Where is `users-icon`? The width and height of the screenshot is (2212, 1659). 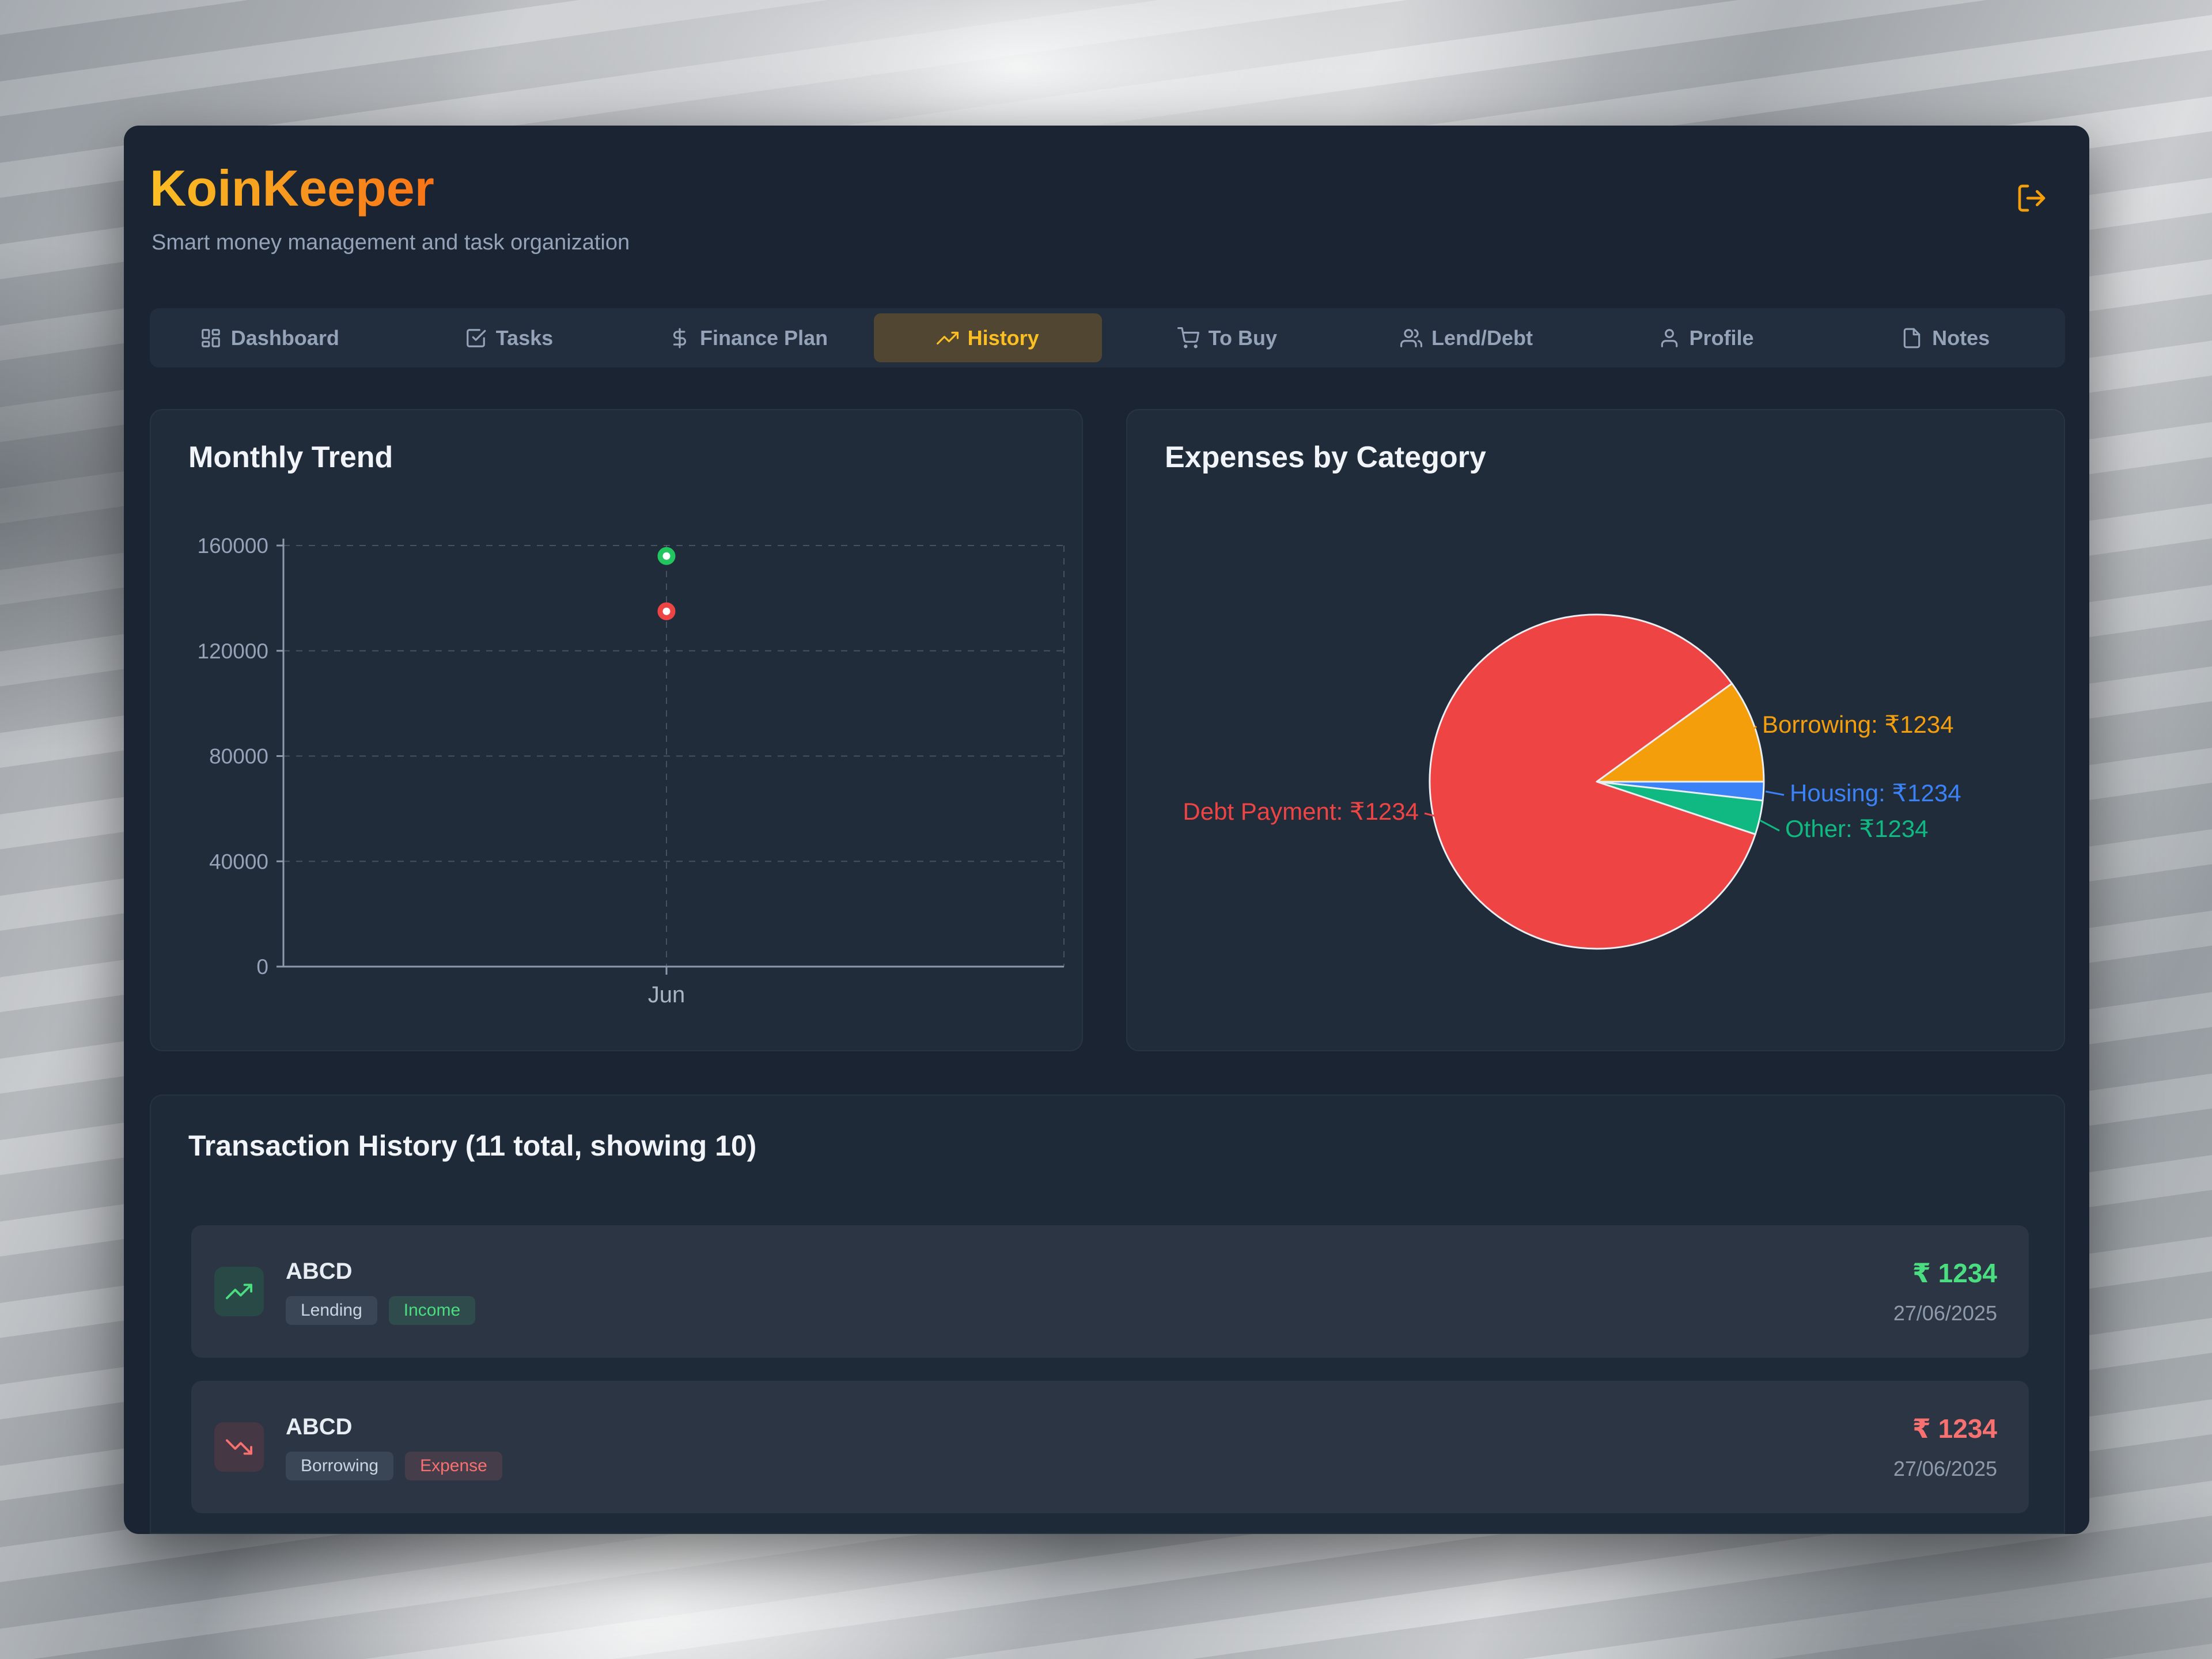
users-icon is located at coordinates (1411, 337).